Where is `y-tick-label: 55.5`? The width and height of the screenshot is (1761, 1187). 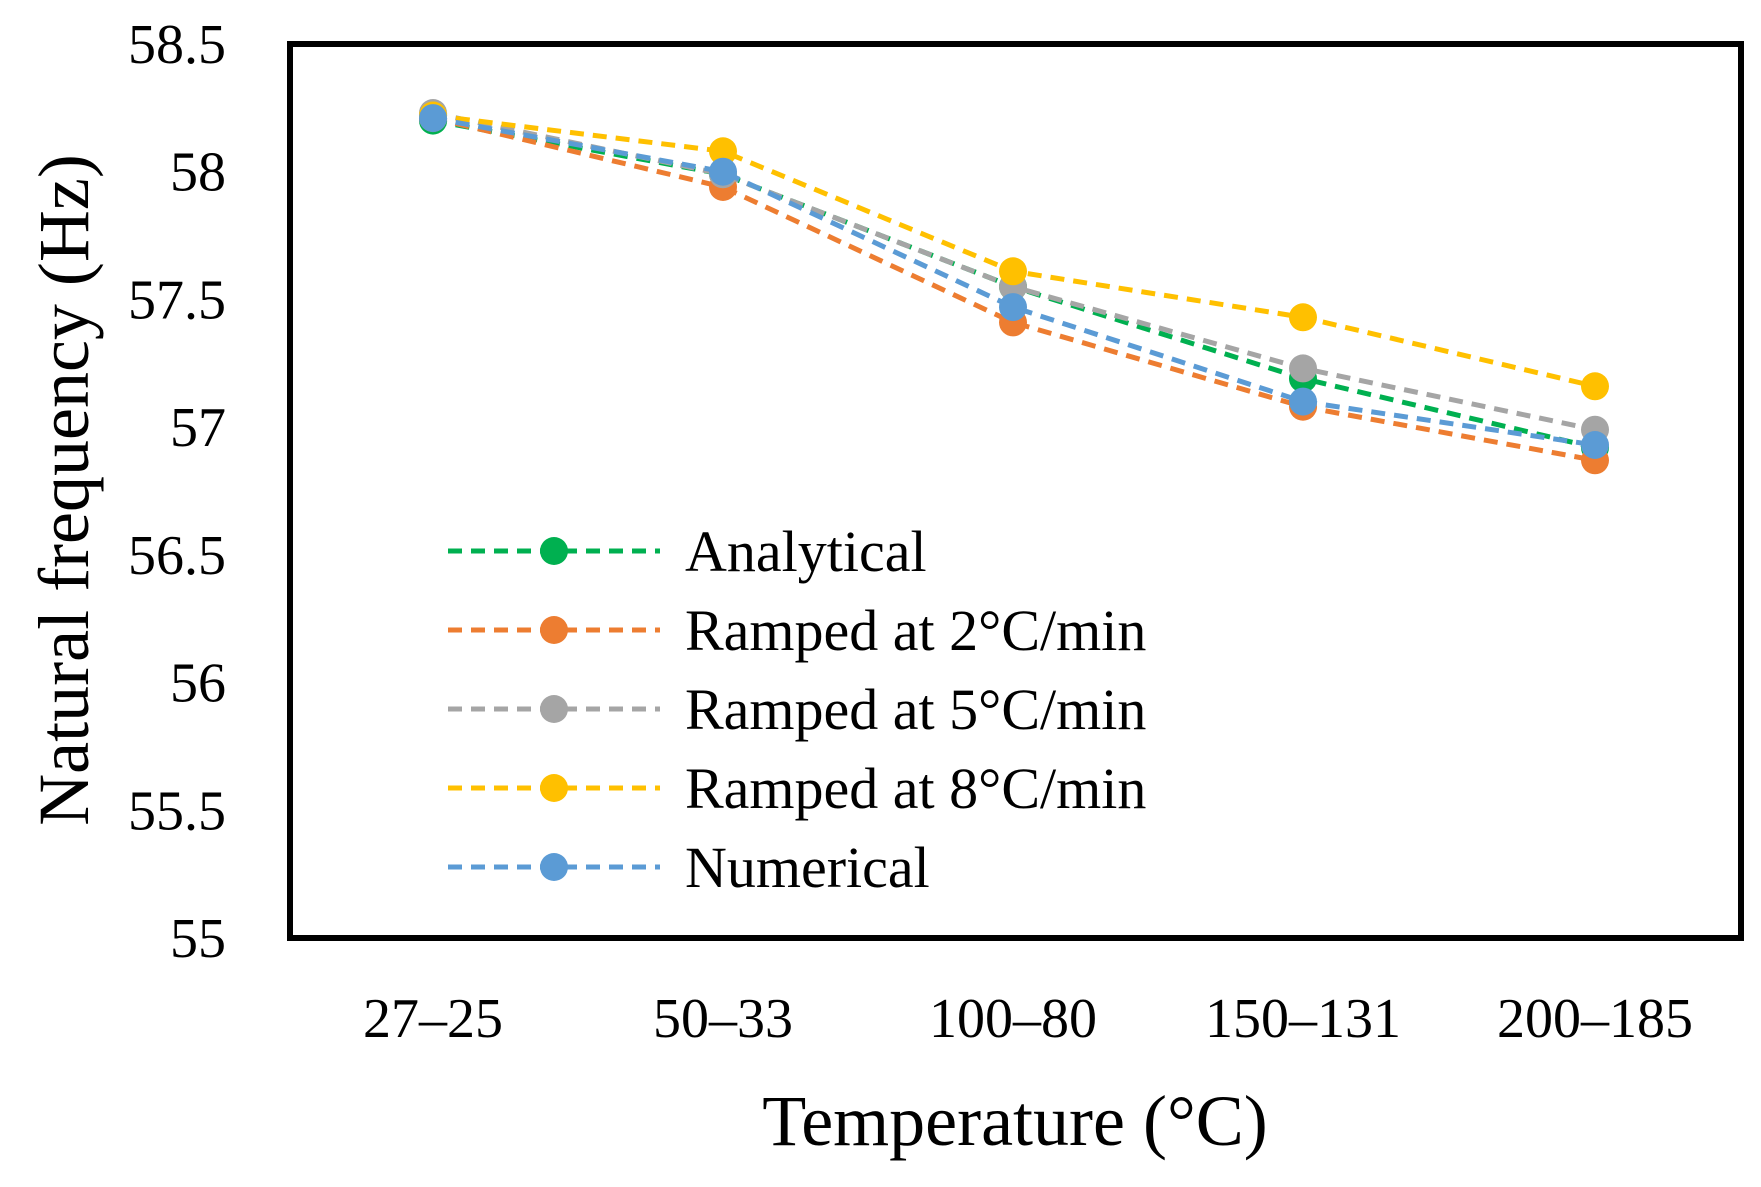 y-tick-label: 55.5 is located at coordinates (177, 811).